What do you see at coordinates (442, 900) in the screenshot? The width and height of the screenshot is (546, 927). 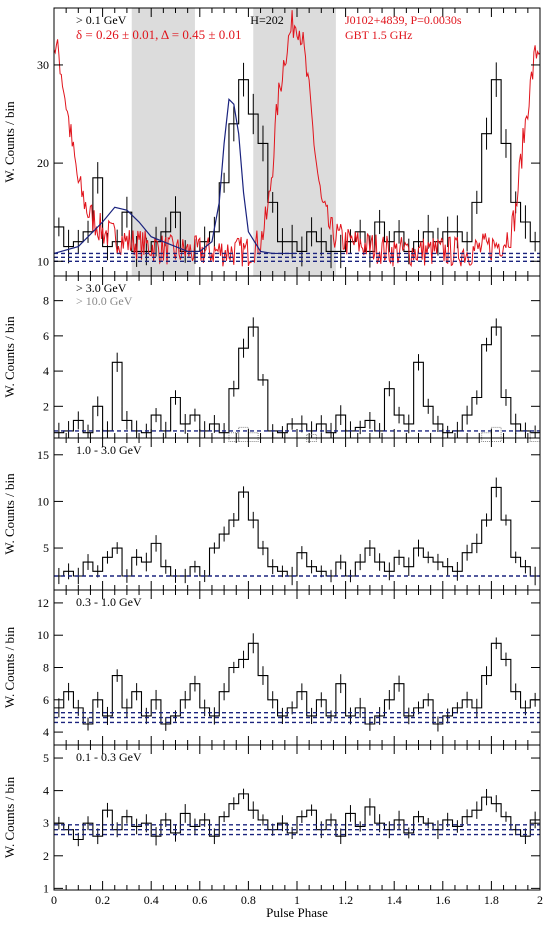 I see `x-tick-label: 1.6` at bounding box center [442, 900].